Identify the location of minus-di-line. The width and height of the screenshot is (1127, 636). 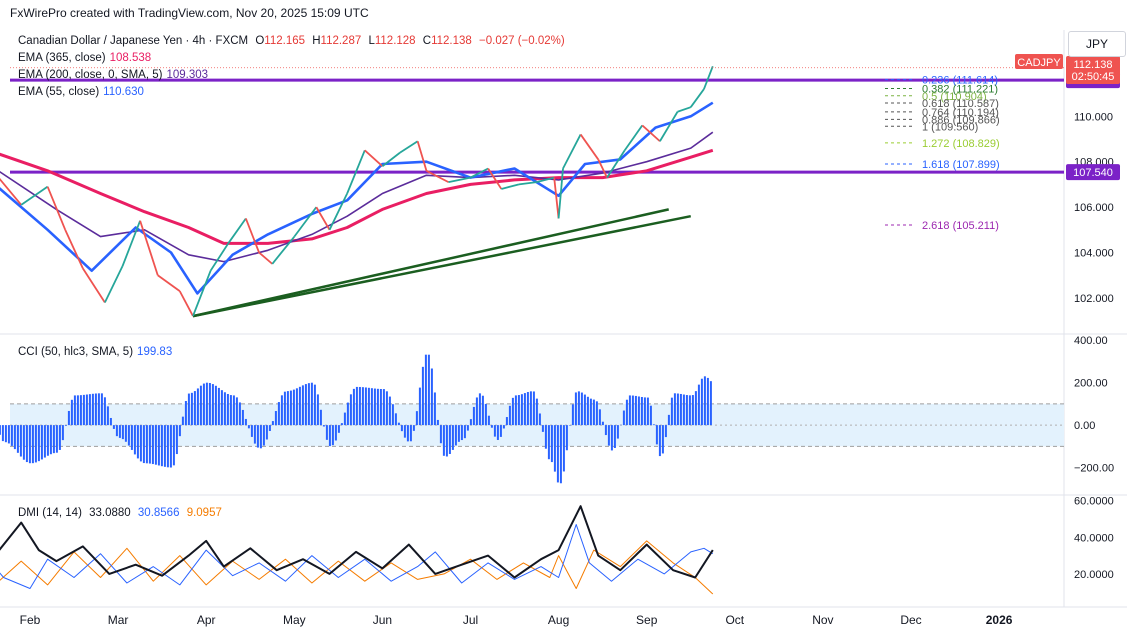
(357, 567).